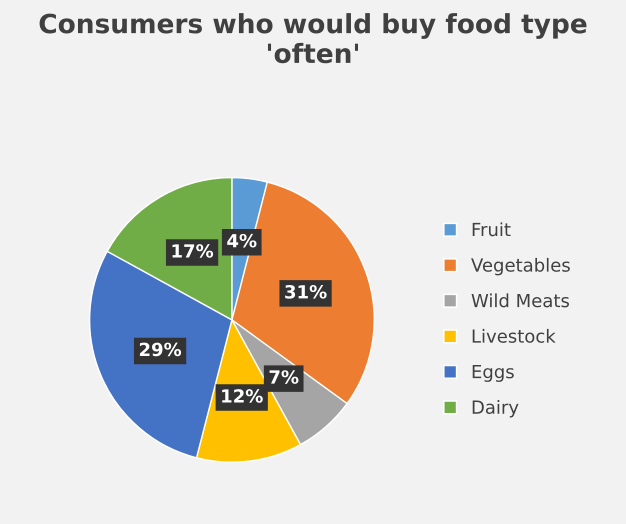  I want to click on data-label: 17%, so click(193, 251).